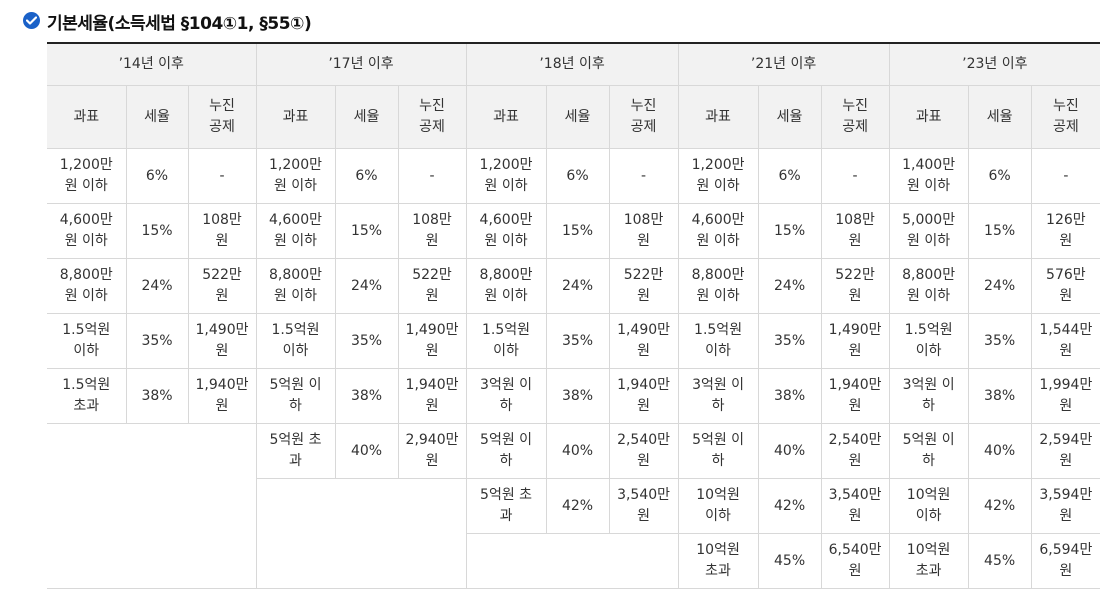 The image size is (1119, 599). What do you see at coordinates (222, 286) in the screenshot?
I see `cell-content: 522만 원` at bounding box center [222, 286].